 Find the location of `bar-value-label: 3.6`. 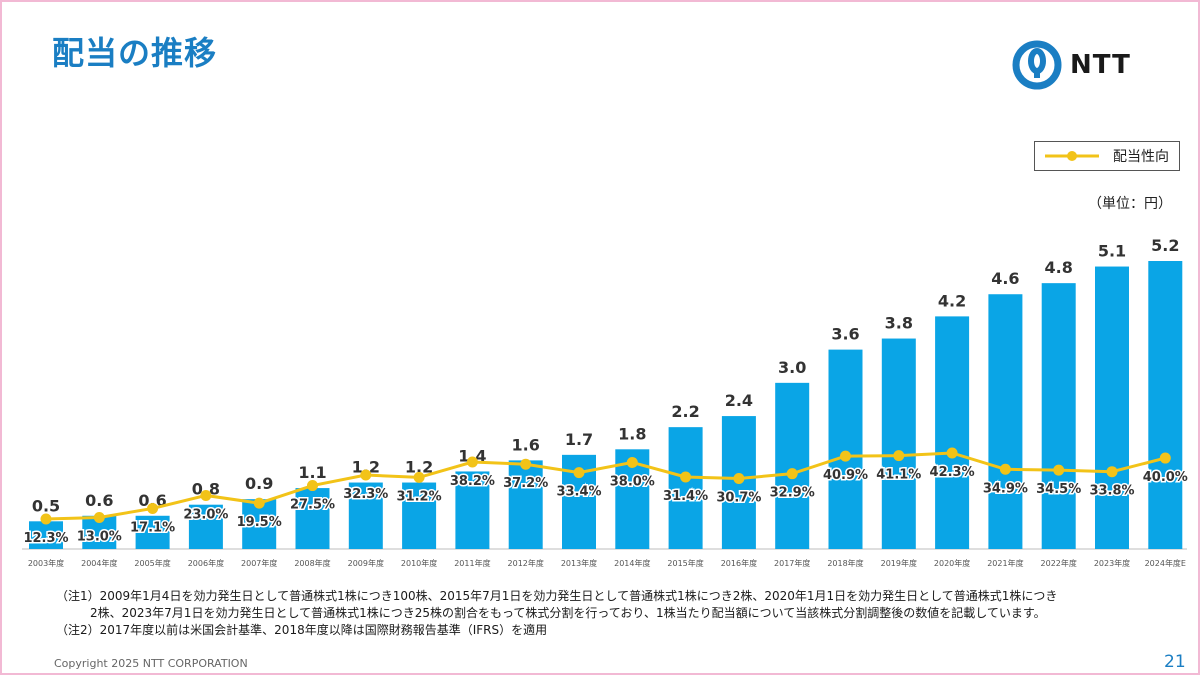

bar-value-label: 3.6 is located at coordinates (845, 334).